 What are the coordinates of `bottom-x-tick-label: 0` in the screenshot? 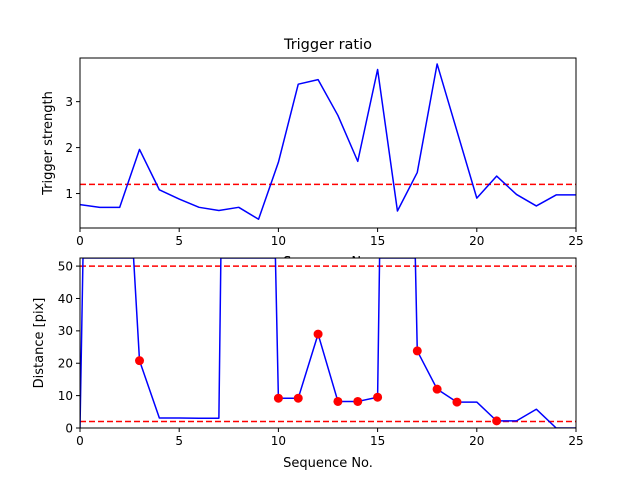 It's located at (80, 441).